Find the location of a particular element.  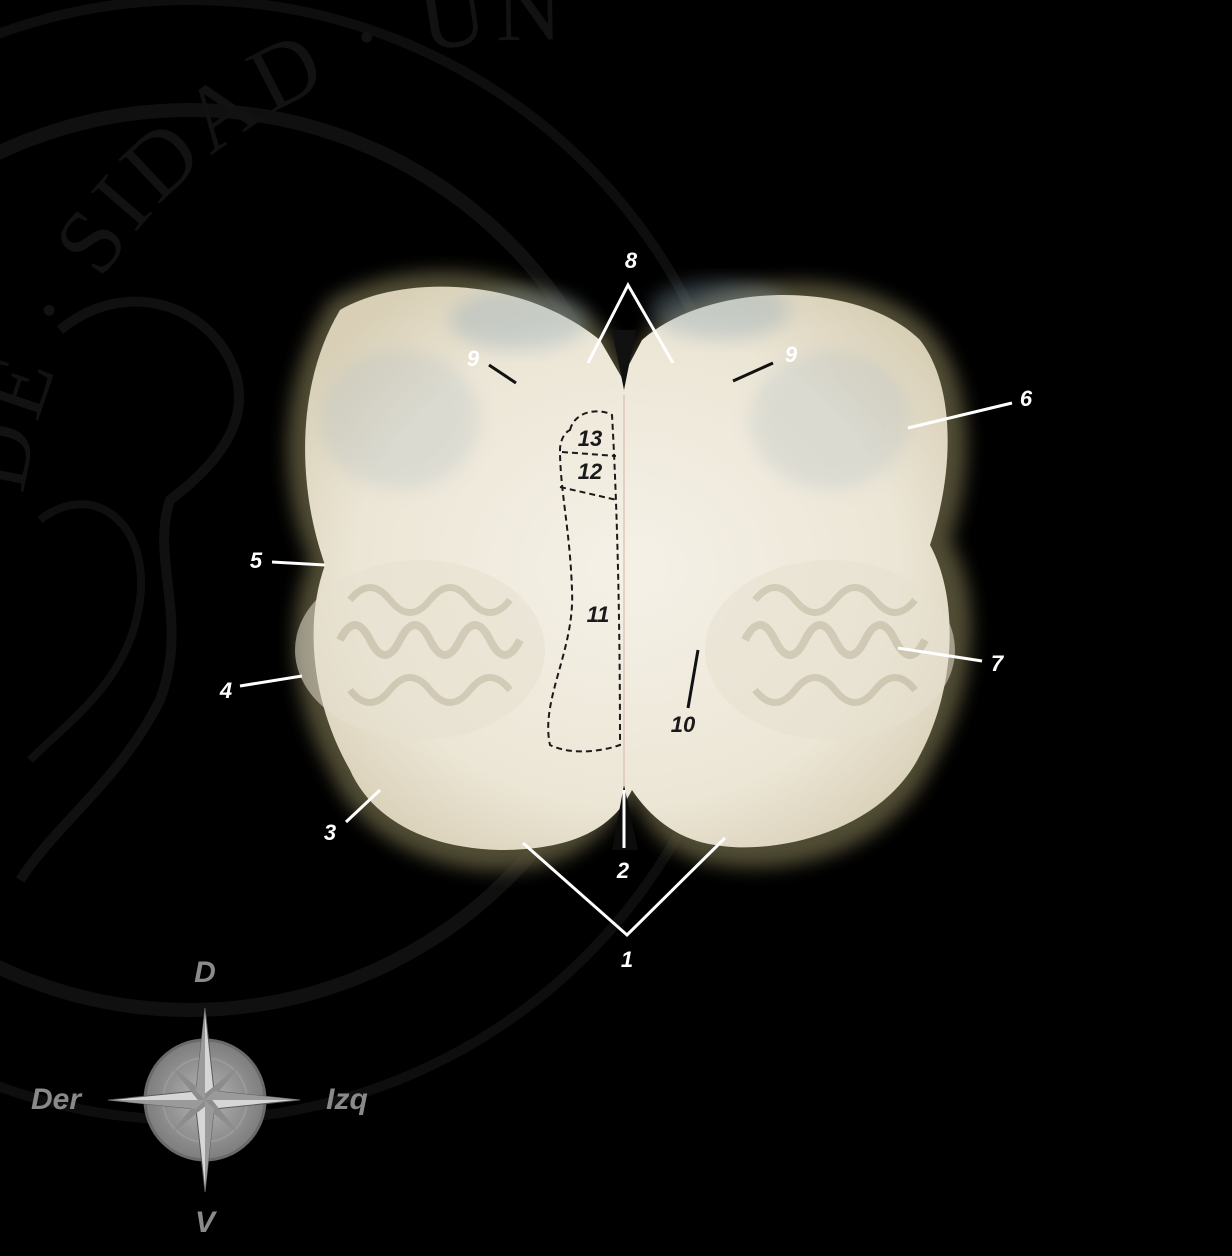

compass-label-dorsal: D is located at coordinates (205, 972).